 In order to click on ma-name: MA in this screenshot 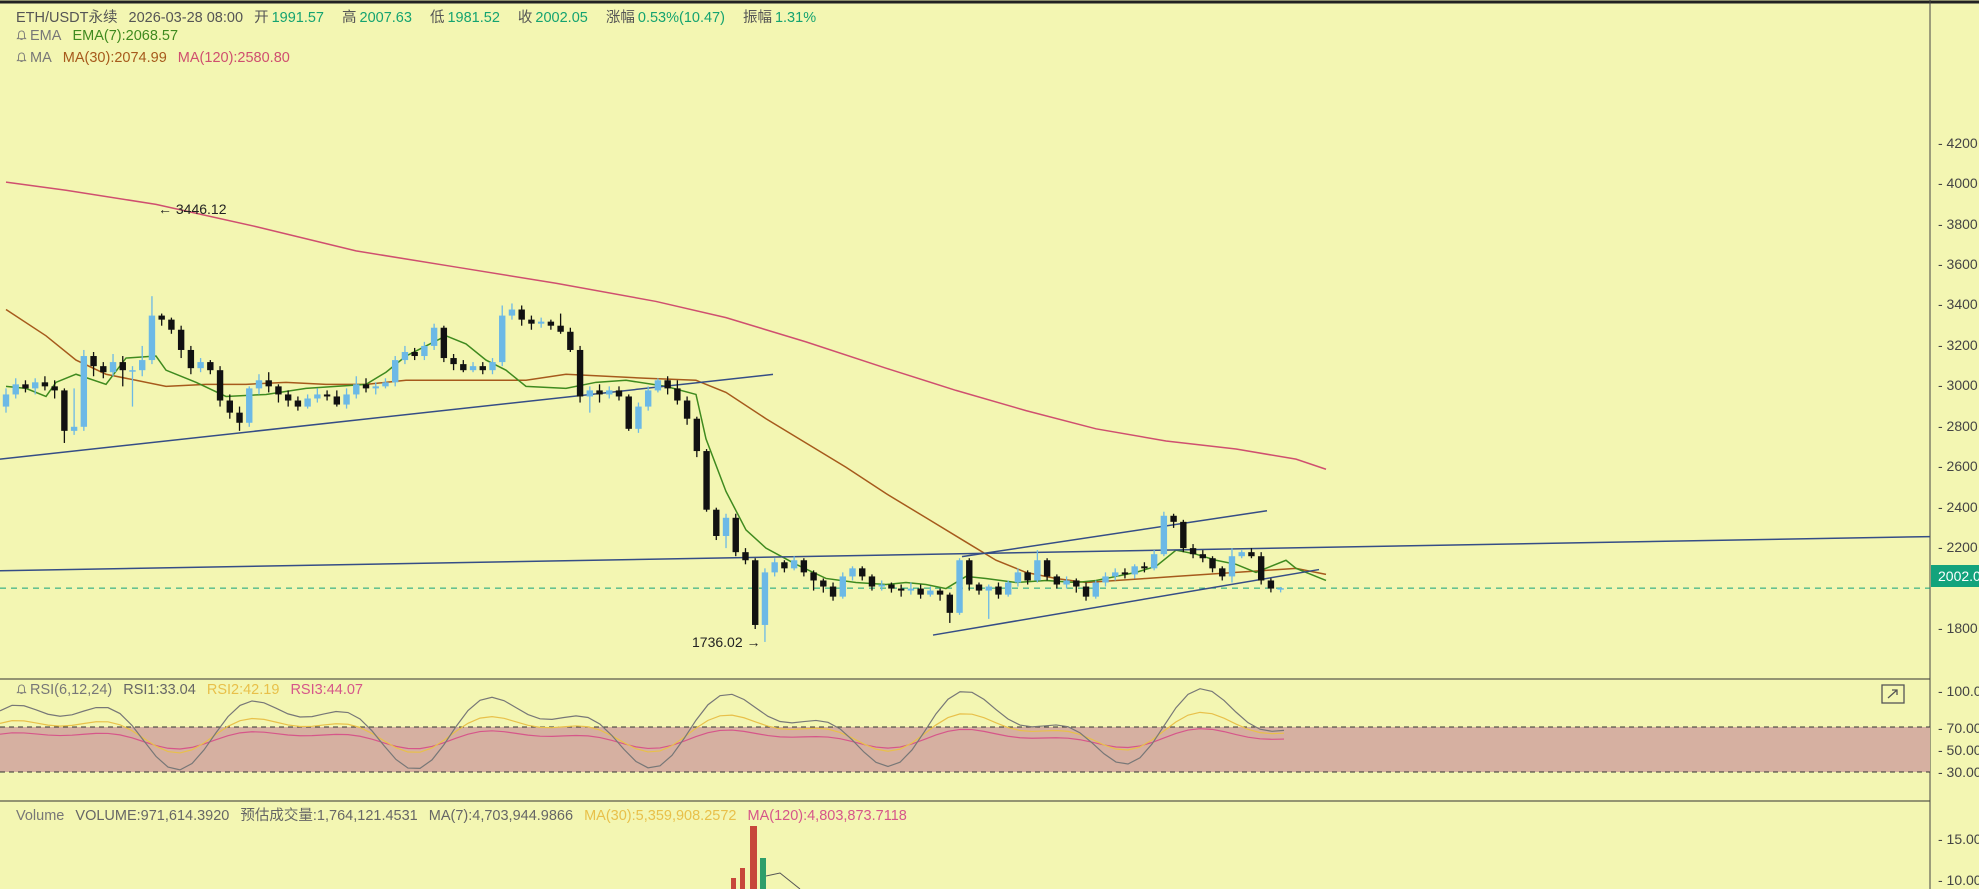, I will do `click(41, 58)`.